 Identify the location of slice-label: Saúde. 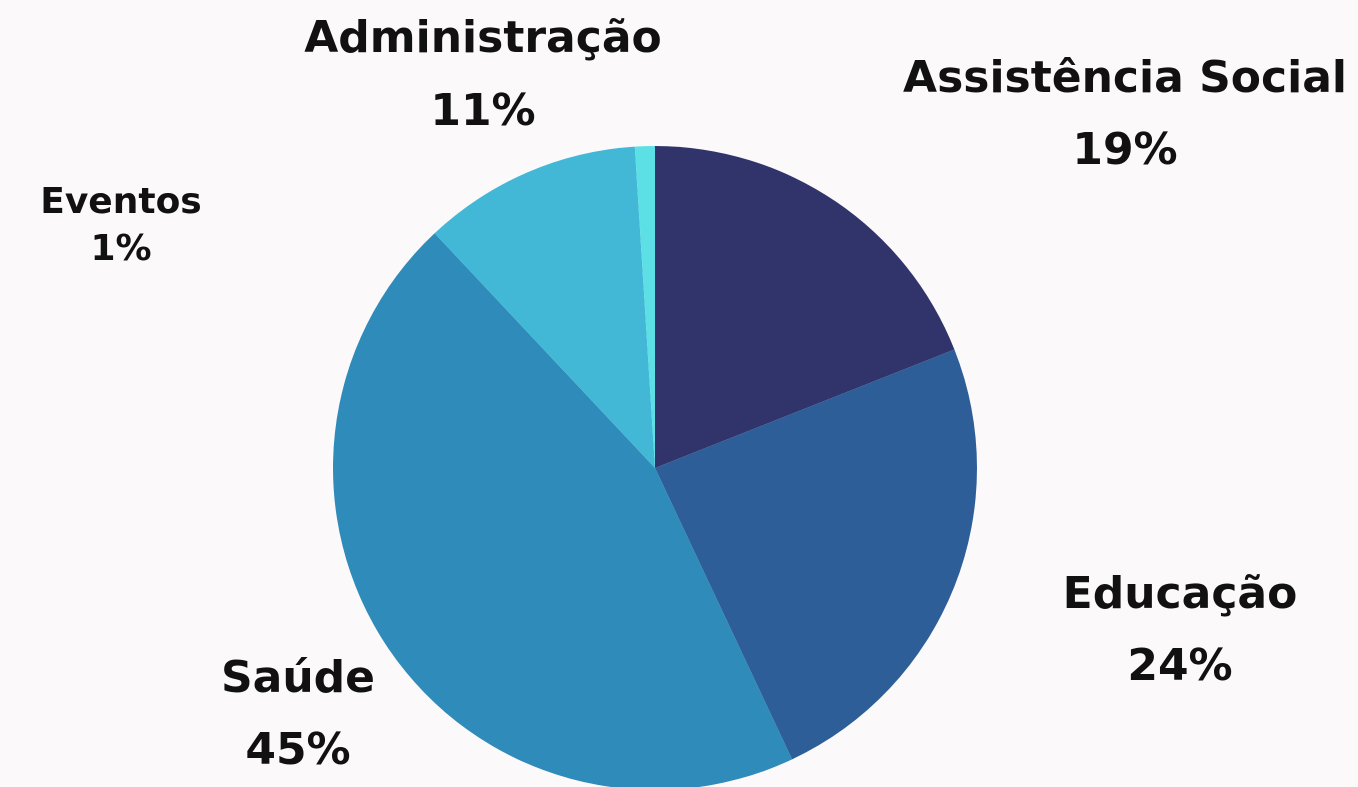
(298, 677).